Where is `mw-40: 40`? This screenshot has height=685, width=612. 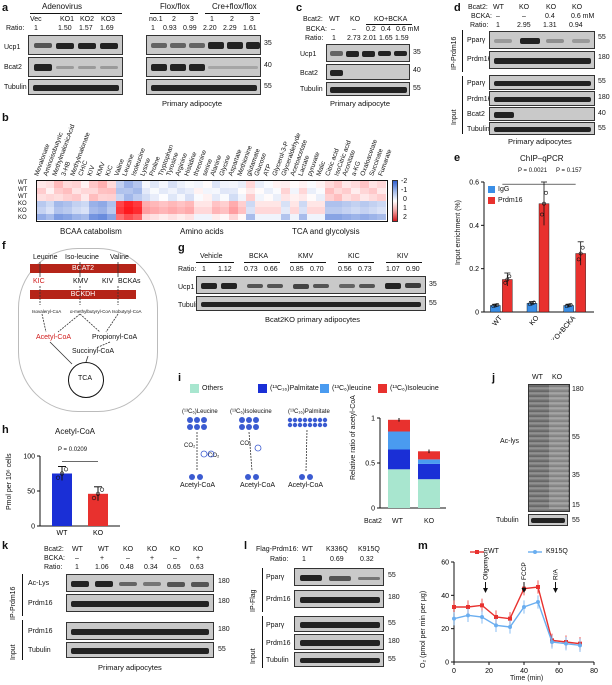
mw-40: 40 is located at coordinates (417, 70).